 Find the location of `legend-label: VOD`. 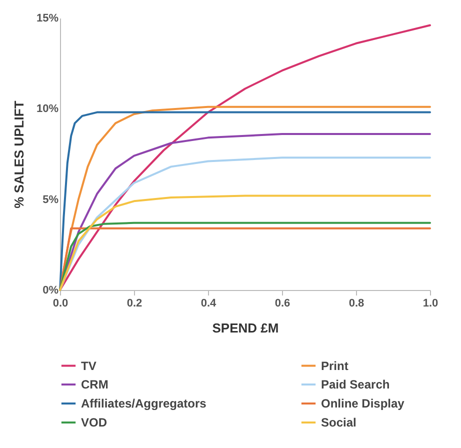

legend-label: VOD is located at coordinates (94, 423).